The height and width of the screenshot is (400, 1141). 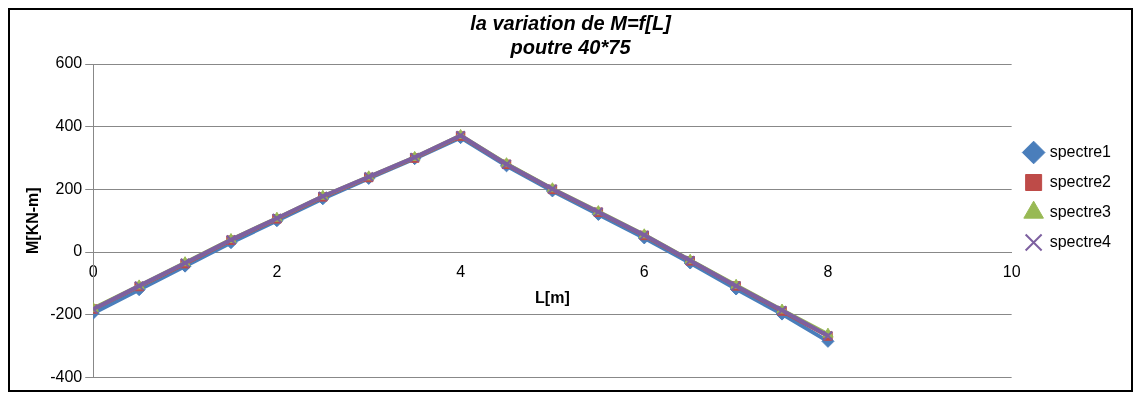 I want to click on y-tick-label: -200, so click(x=66, y=314).